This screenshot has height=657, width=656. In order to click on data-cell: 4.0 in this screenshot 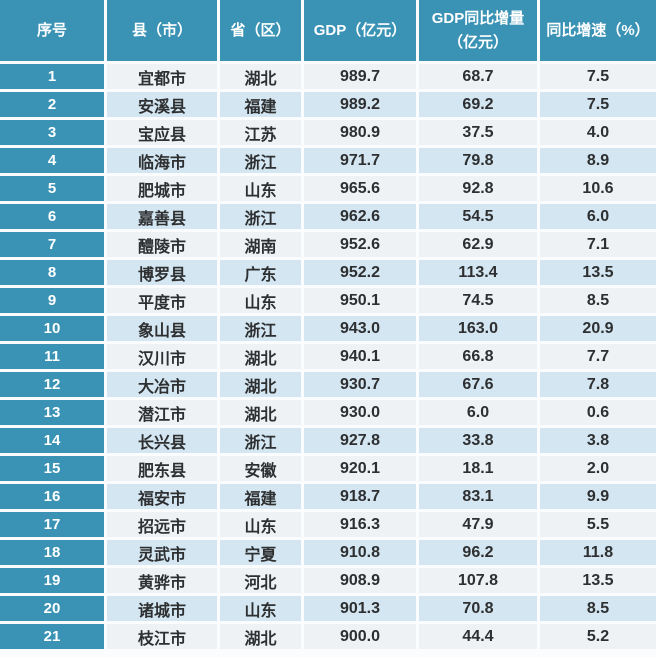, I will do `click(598, 132)`.